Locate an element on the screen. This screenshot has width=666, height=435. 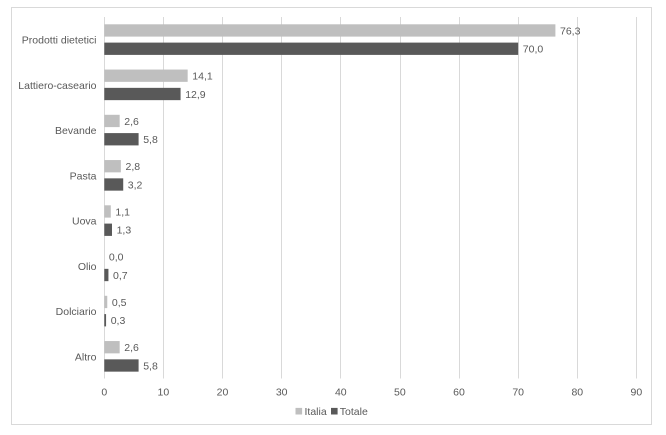
svg-text: 3,2 is located at coordinates (135, 185).